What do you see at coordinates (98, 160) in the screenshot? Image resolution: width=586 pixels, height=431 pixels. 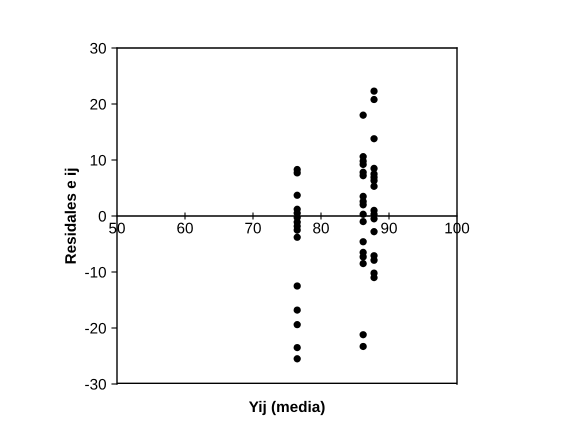 I see `y-tick-label: 10` at bounding box center [98, 160].